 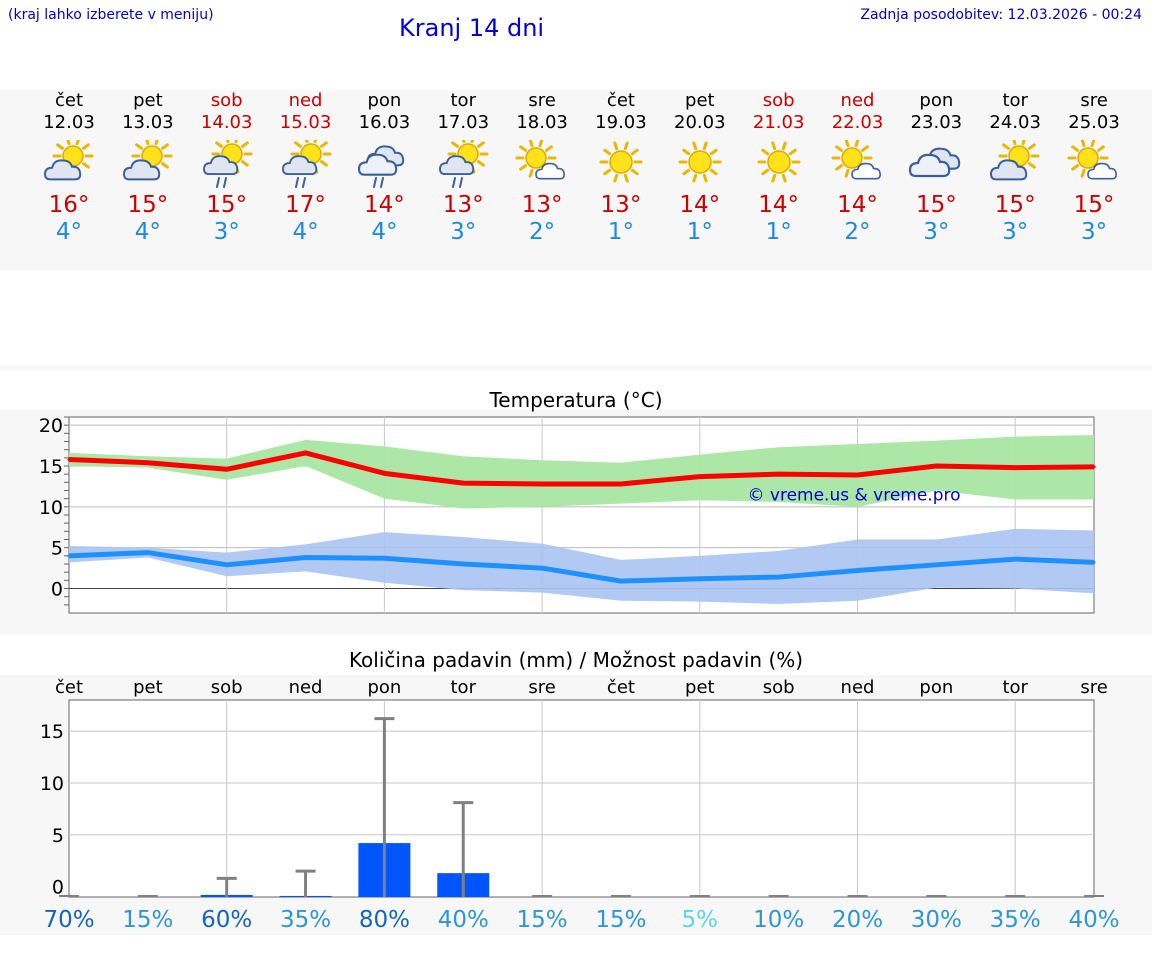 What do you see at coordinates (857, 920) in the screenshot?
I see `precip-probability: 20%` at bounding box center [857, 920].